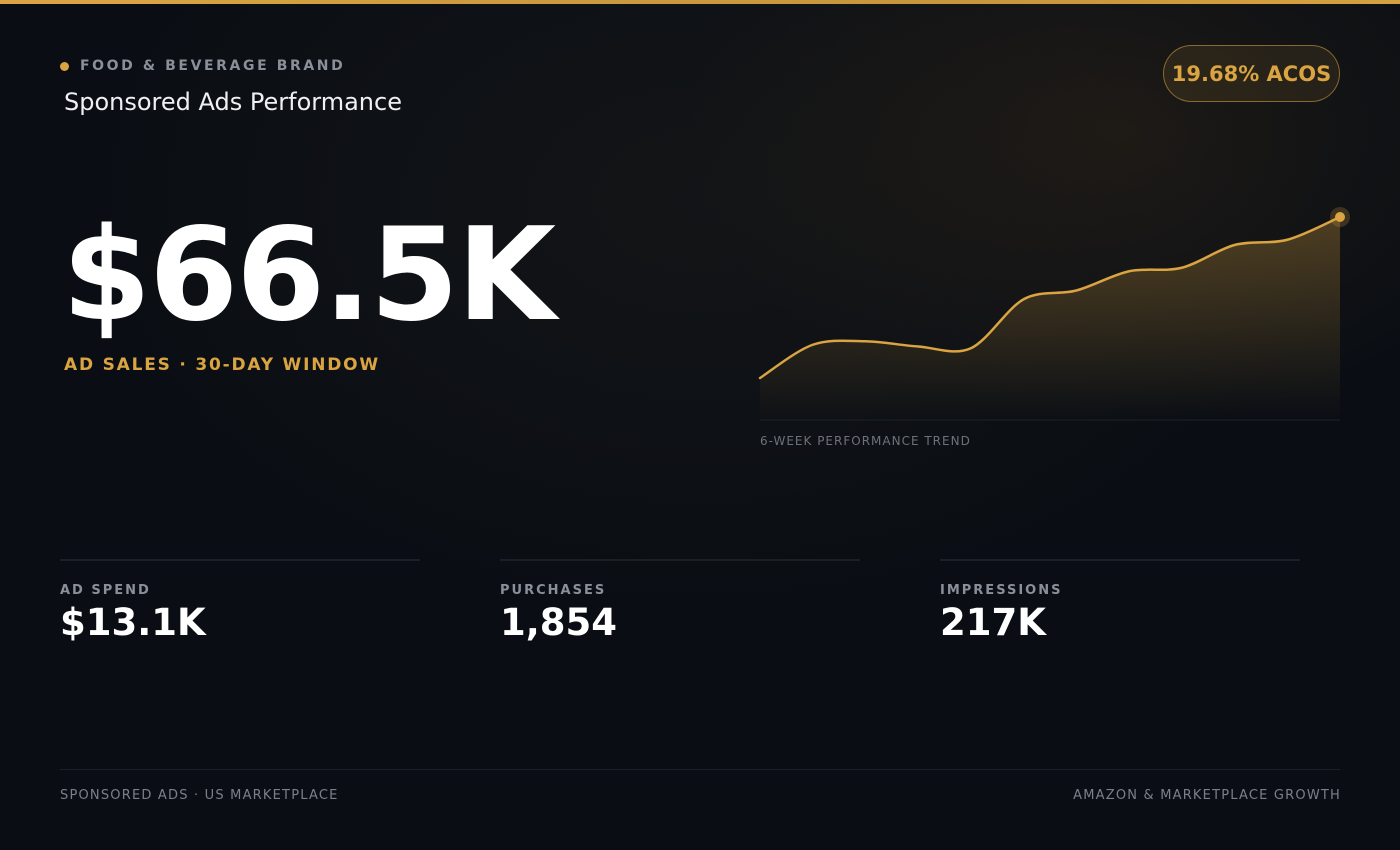 Image resolution: width=1400 pixels, height=850 pixels. Describe the element at coordinates (553, 590) in the screenshot. I see `metric-label: PURCHASES` at that location.